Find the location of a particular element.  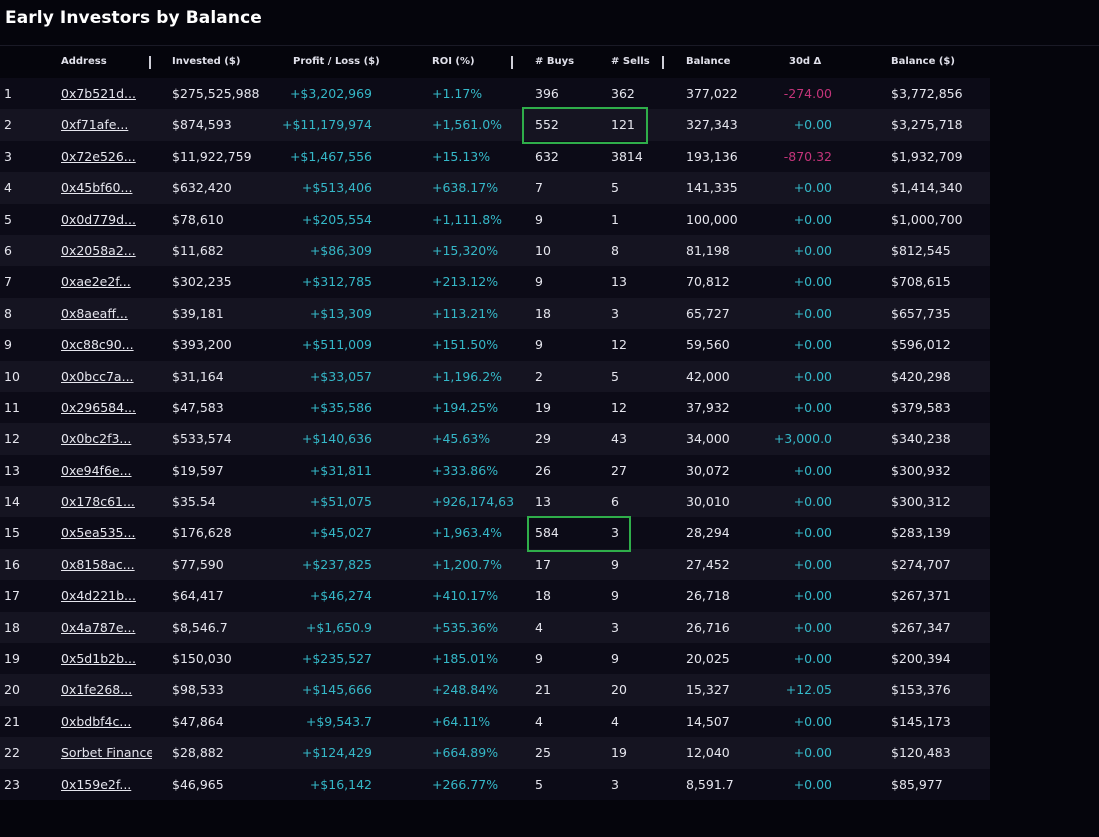

buys-count: 4 is located at coordinates (539, 721).